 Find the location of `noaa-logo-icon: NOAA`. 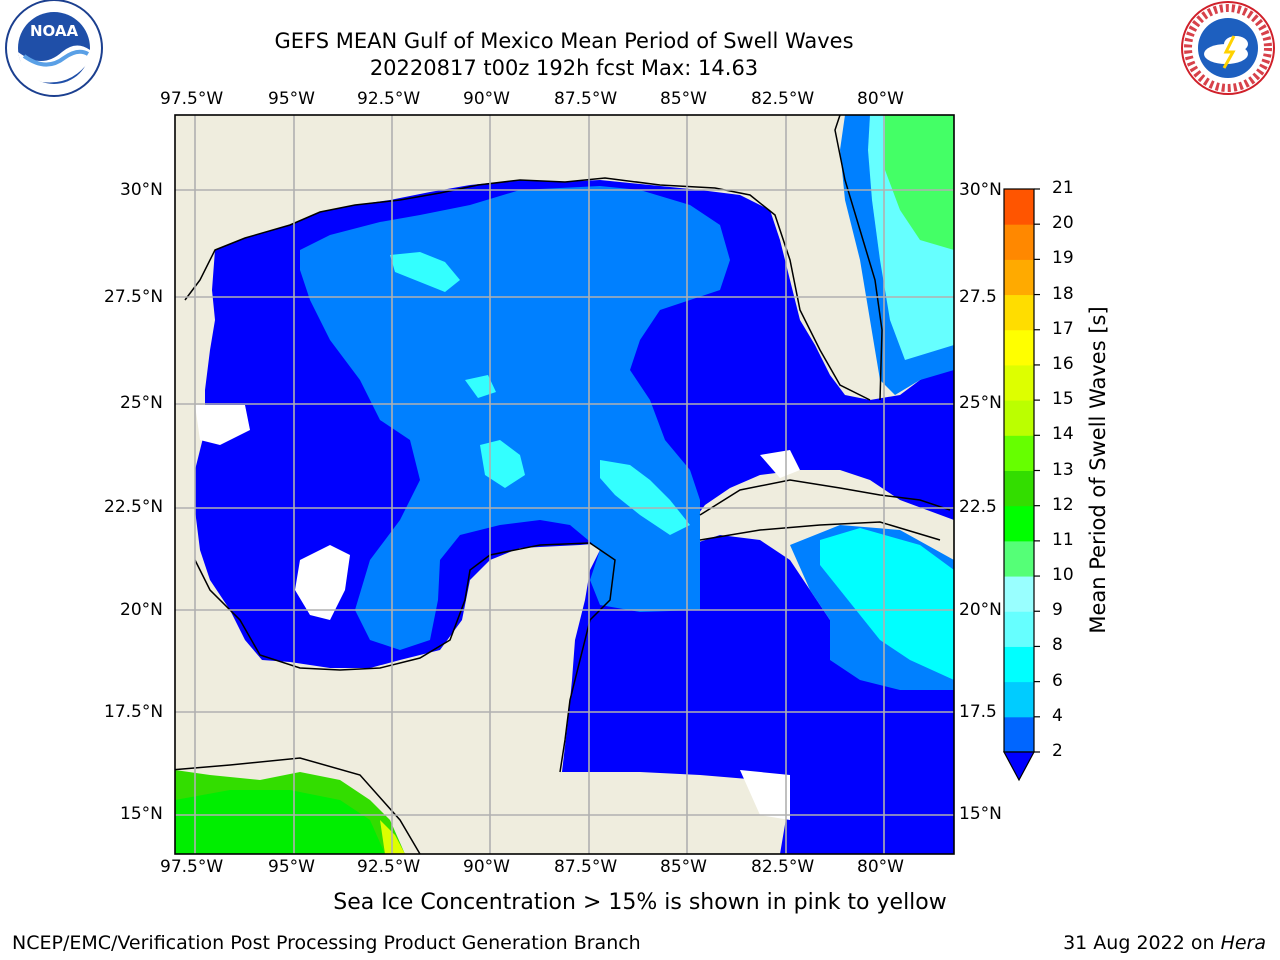

noaa-logo-icon: NOAA is located at coordinates (54, 48).